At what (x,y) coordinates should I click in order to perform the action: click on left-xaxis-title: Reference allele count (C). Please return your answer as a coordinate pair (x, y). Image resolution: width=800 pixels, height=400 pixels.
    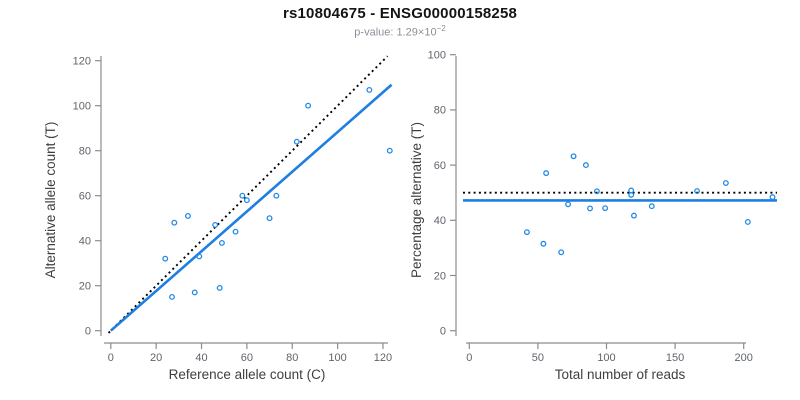
    Looking at the image, I should click on (247, 374).